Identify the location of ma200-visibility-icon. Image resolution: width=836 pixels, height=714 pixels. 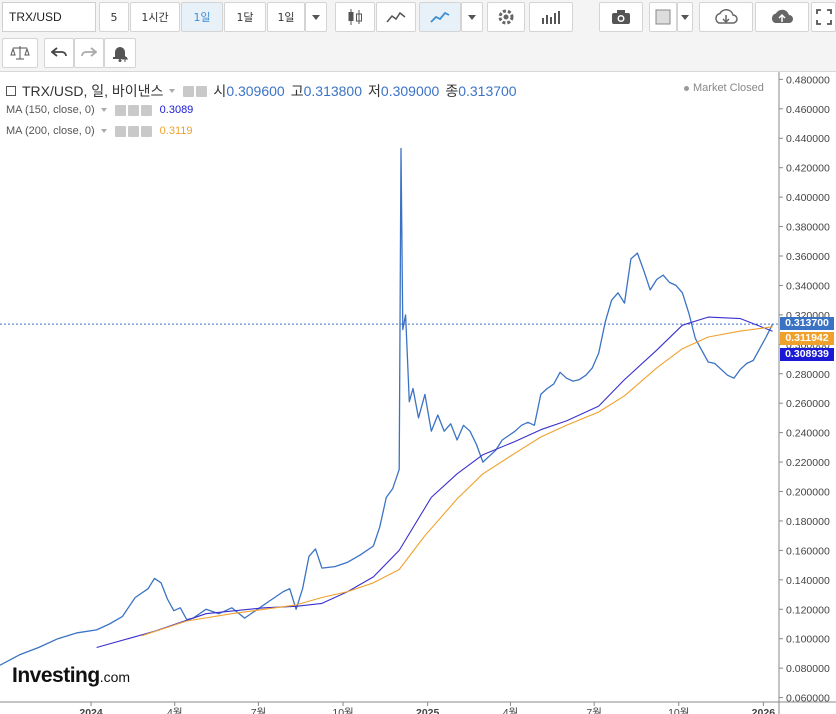
(120, 131).